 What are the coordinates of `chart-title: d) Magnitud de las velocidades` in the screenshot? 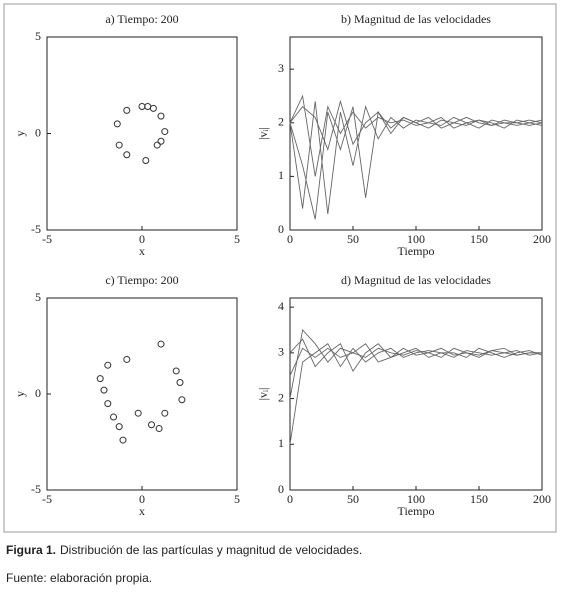 It's located at (416, 280).